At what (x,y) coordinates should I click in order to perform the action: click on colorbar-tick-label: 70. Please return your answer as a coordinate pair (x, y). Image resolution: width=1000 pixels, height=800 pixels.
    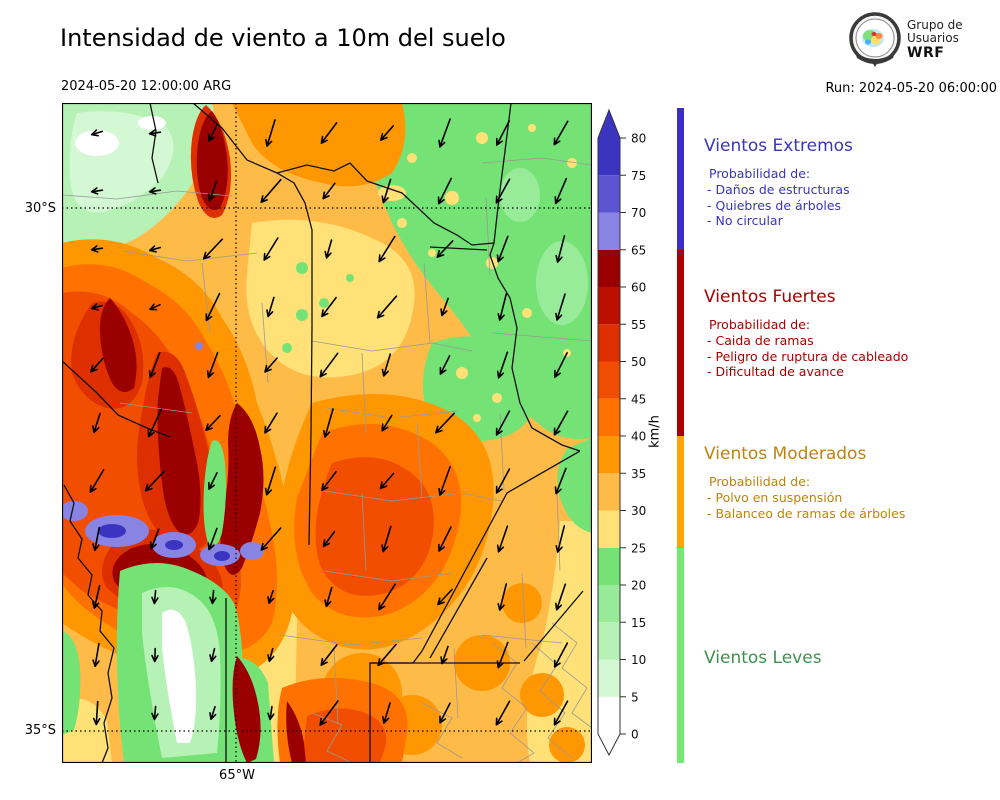
    Looking at the image, I should click on (638, 213).